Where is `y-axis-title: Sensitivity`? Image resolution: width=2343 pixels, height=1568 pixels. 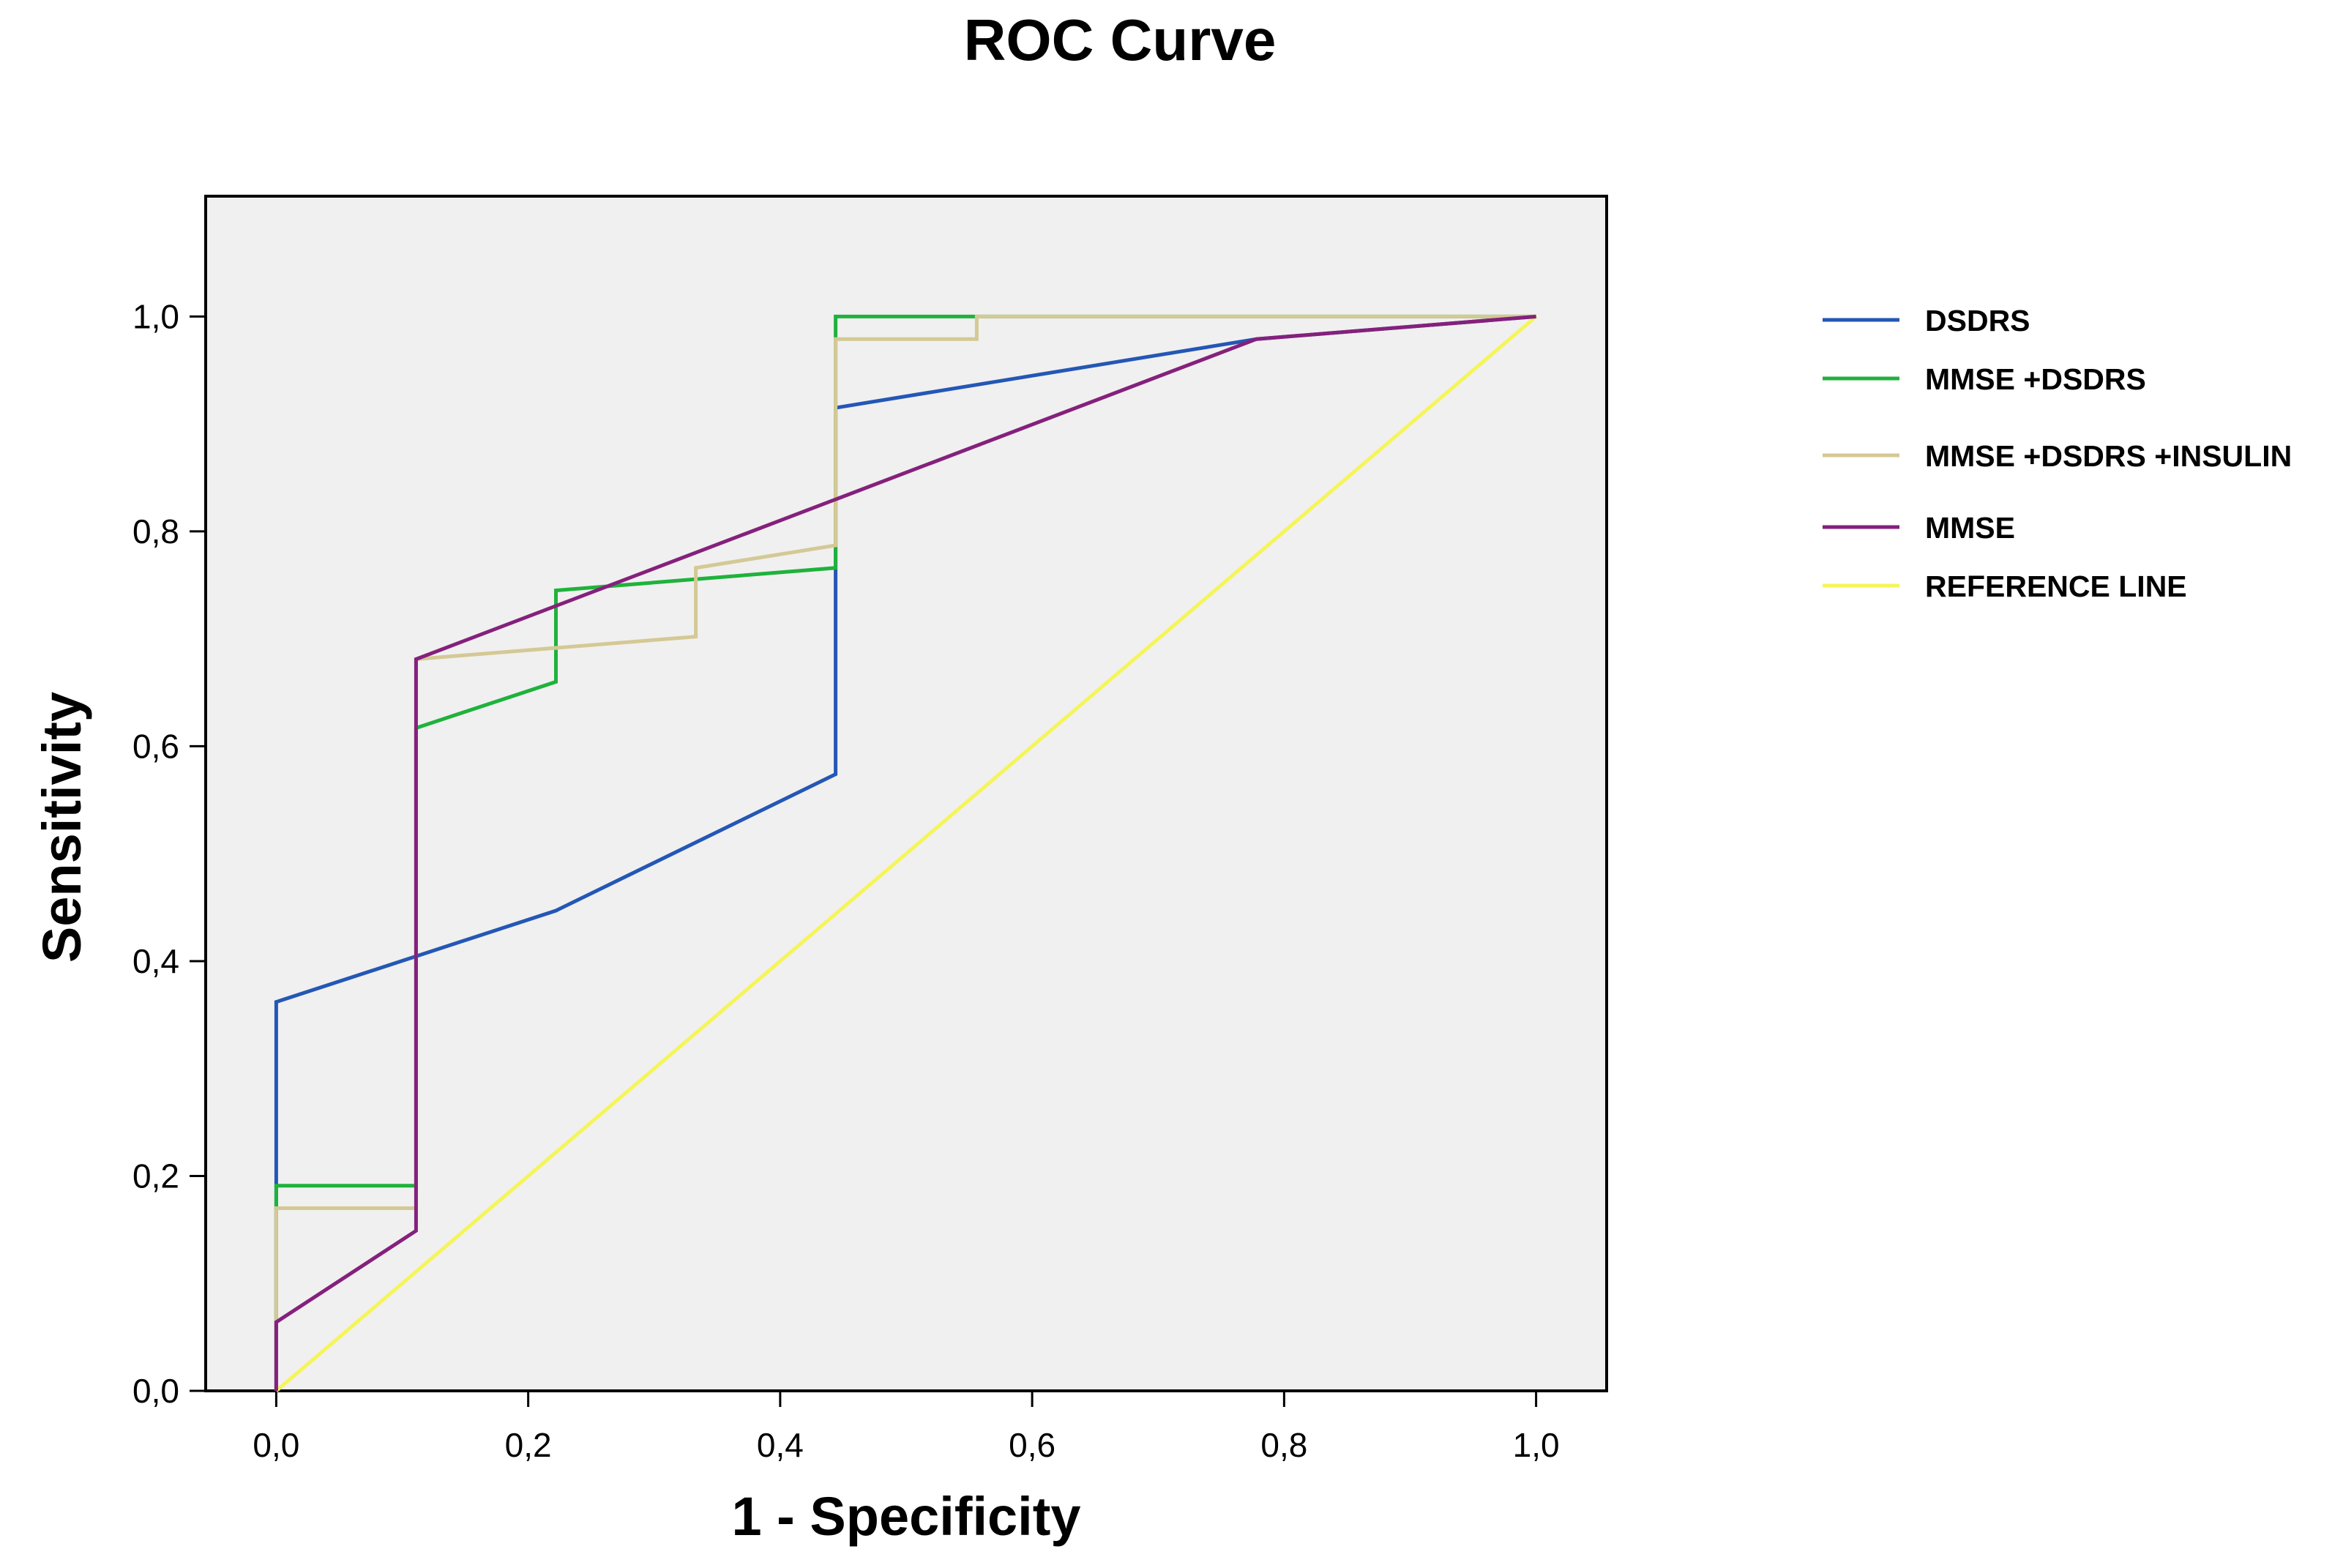
y-axis-title: Sensitivity is located at coordinates (61, 827).